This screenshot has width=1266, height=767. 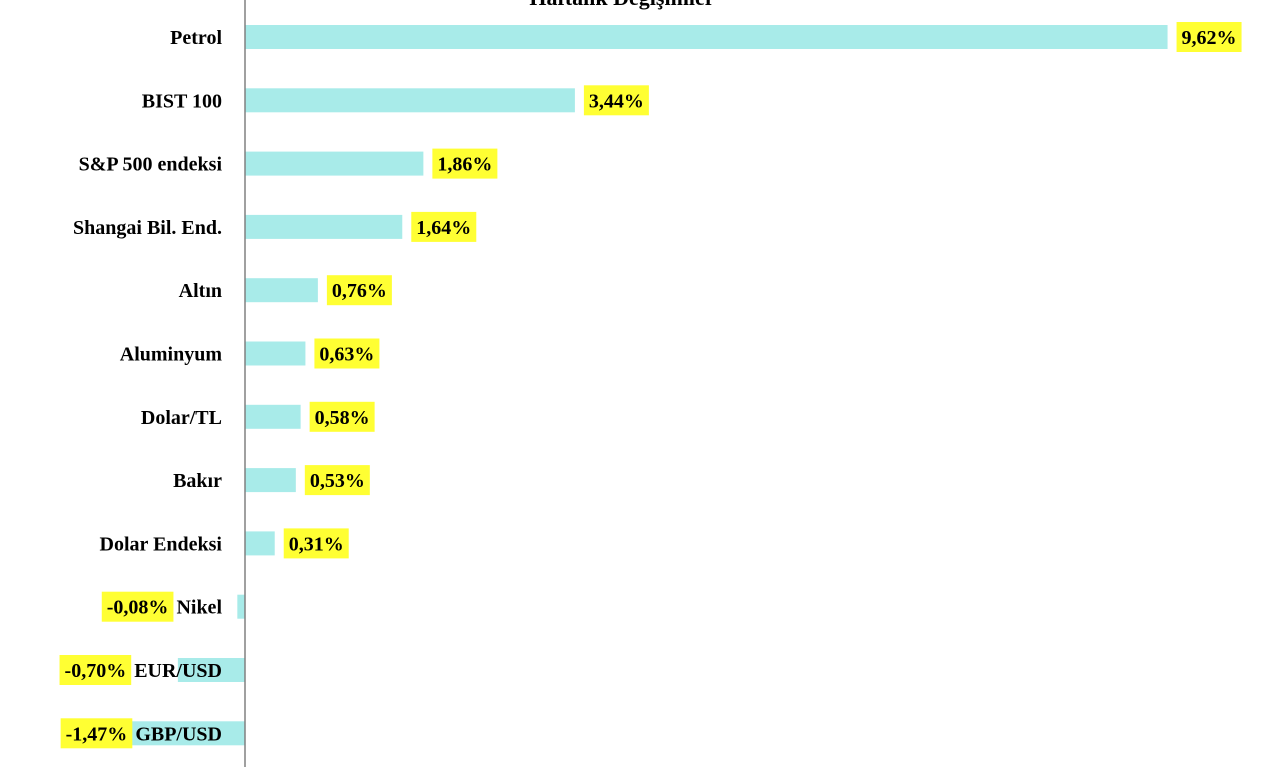 What do you see at coordinates (241, 606) in the screenshot?
I see `bar-nikel` at bounding box center [241, 606].